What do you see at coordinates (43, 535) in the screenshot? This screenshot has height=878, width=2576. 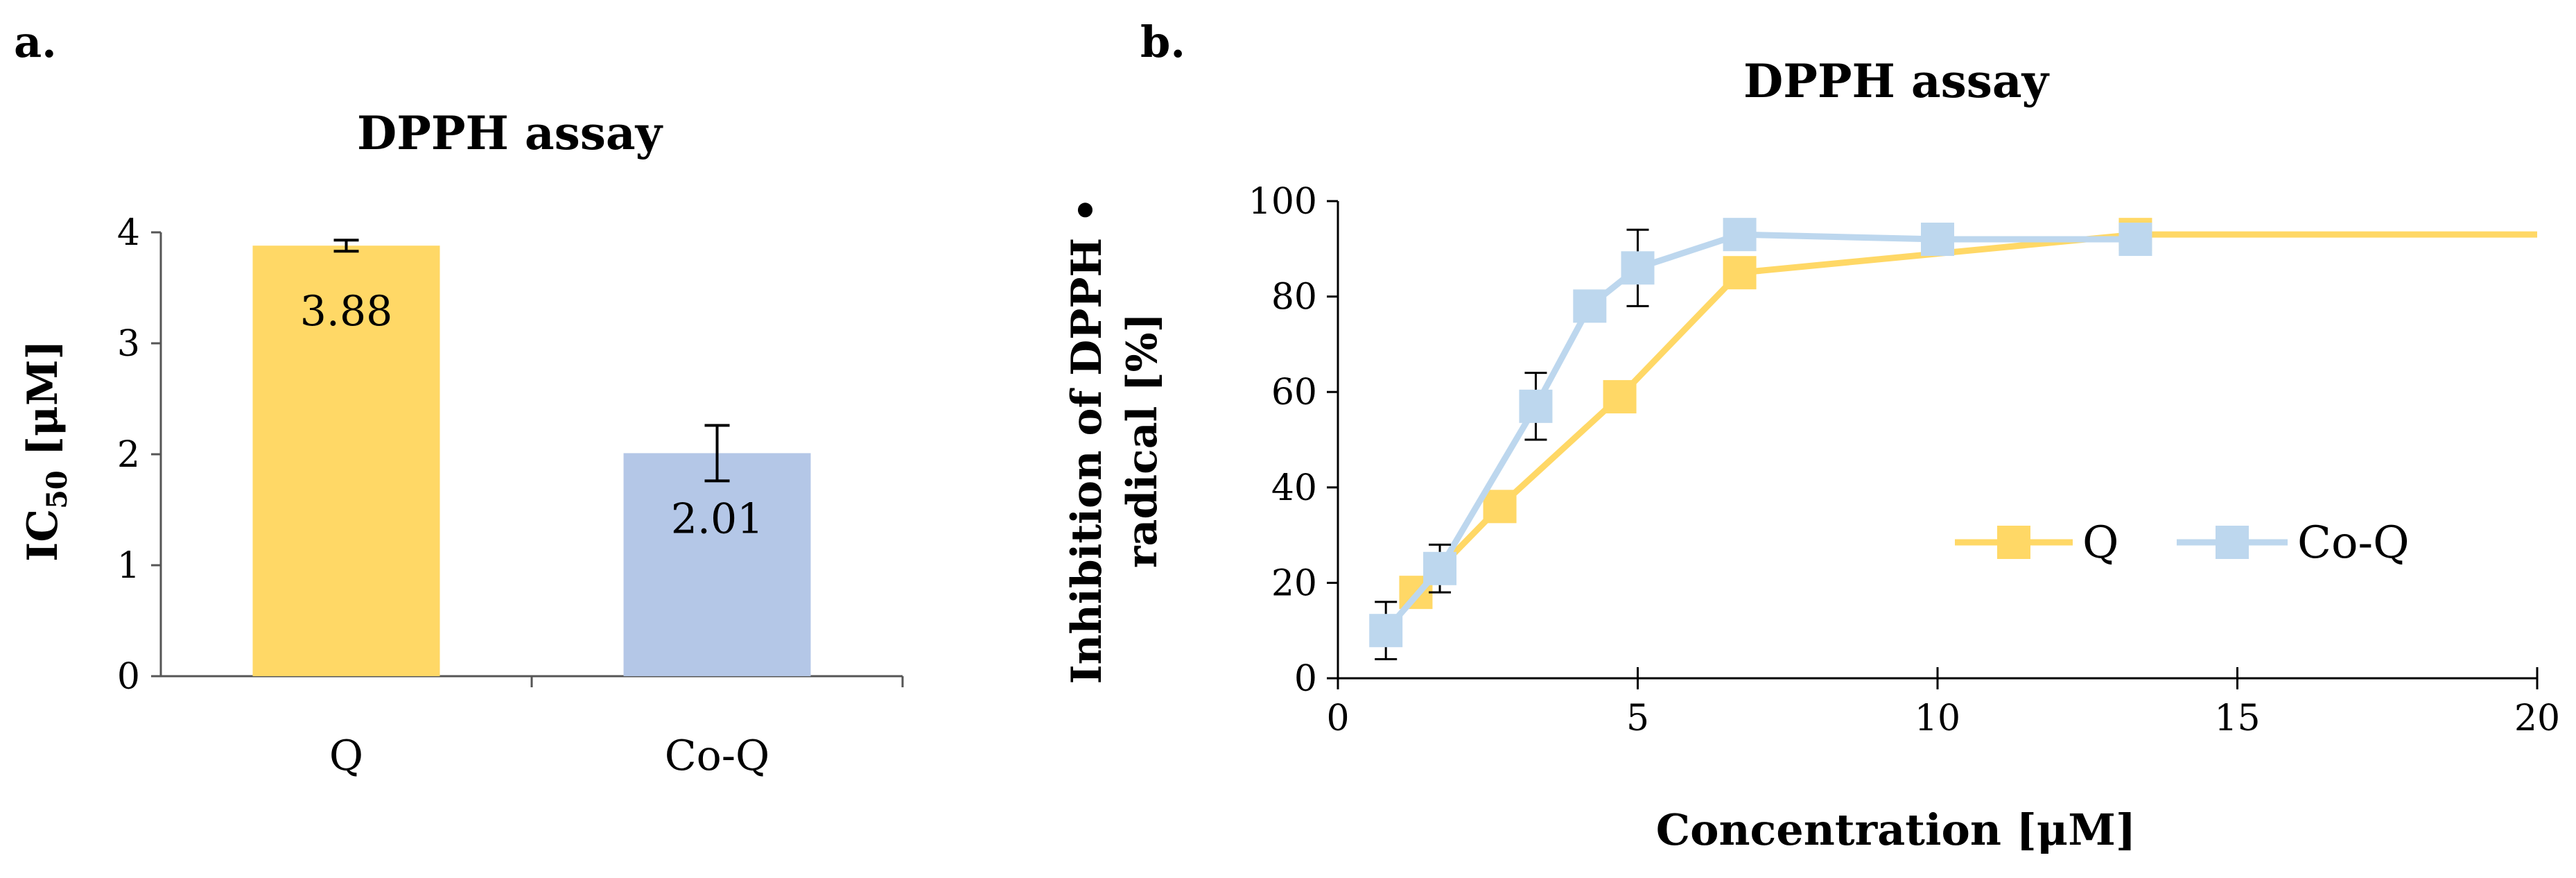 I see `panel-a-y-axis-label-main: IC` at bounding box center [43, 535].